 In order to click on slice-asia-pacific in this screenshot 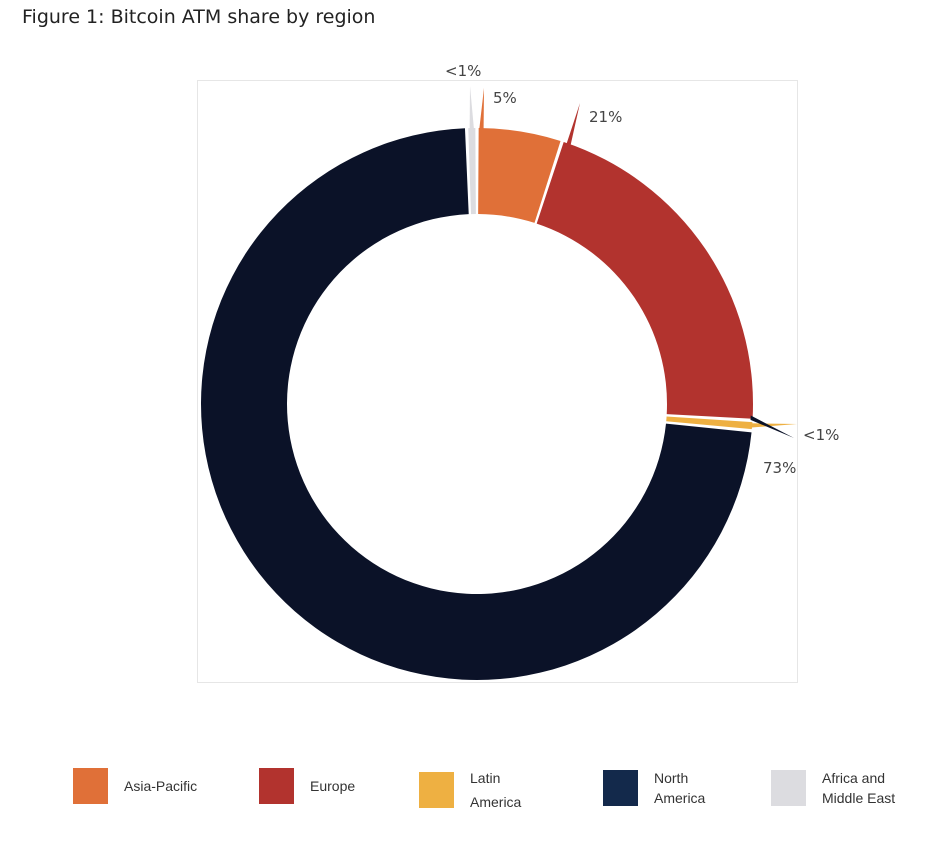, I will do `click(519, 175)`.